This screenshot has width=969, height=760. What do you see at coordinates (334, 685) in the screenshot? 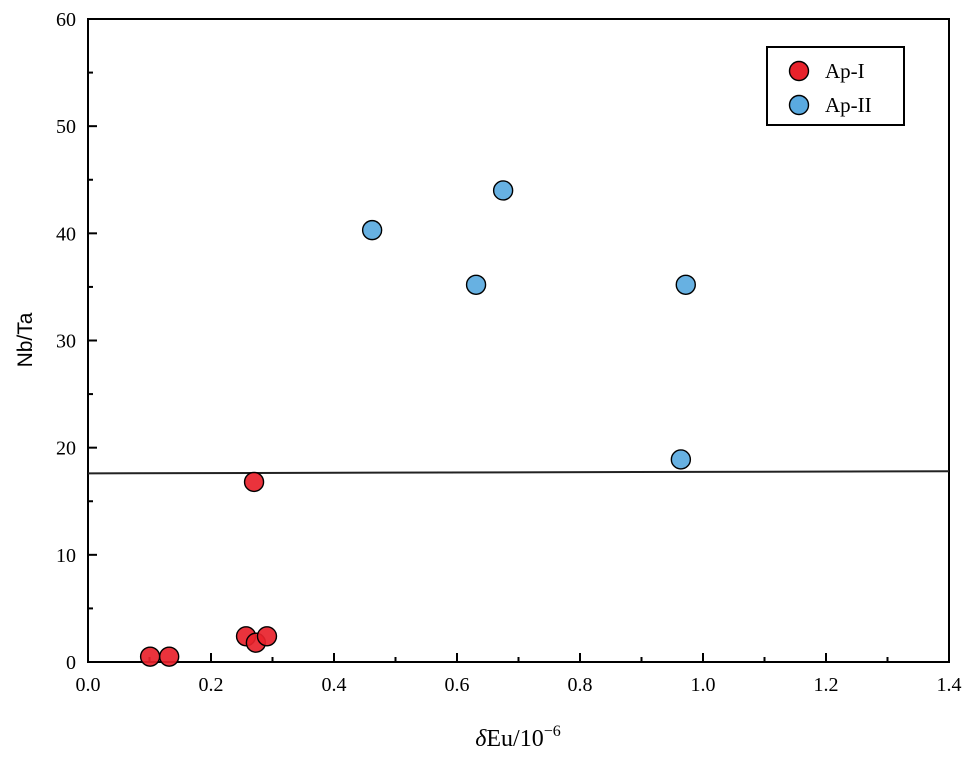
I see `x-tick-label: 0.4` at bounding box center [334, 685].